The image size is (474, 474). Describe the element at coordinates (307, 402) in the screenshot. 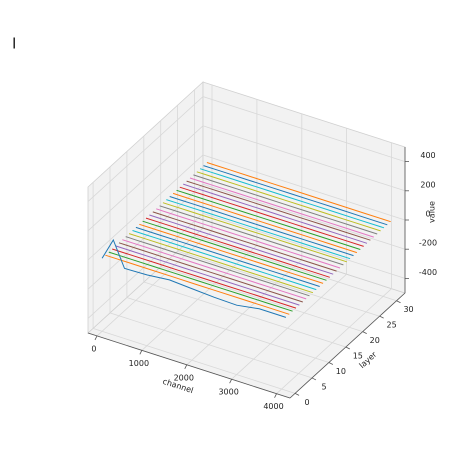

I see `y-tick-label: 0` at that location.